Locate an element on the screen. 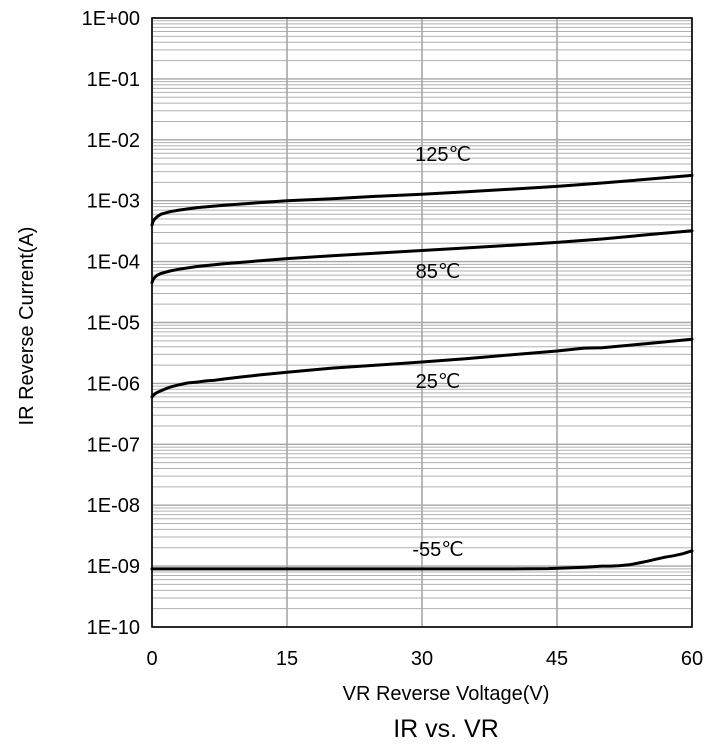 The width and height of the screenshot is (720, 746). x-tick-label: 45 is located at coordinates (557, 659).